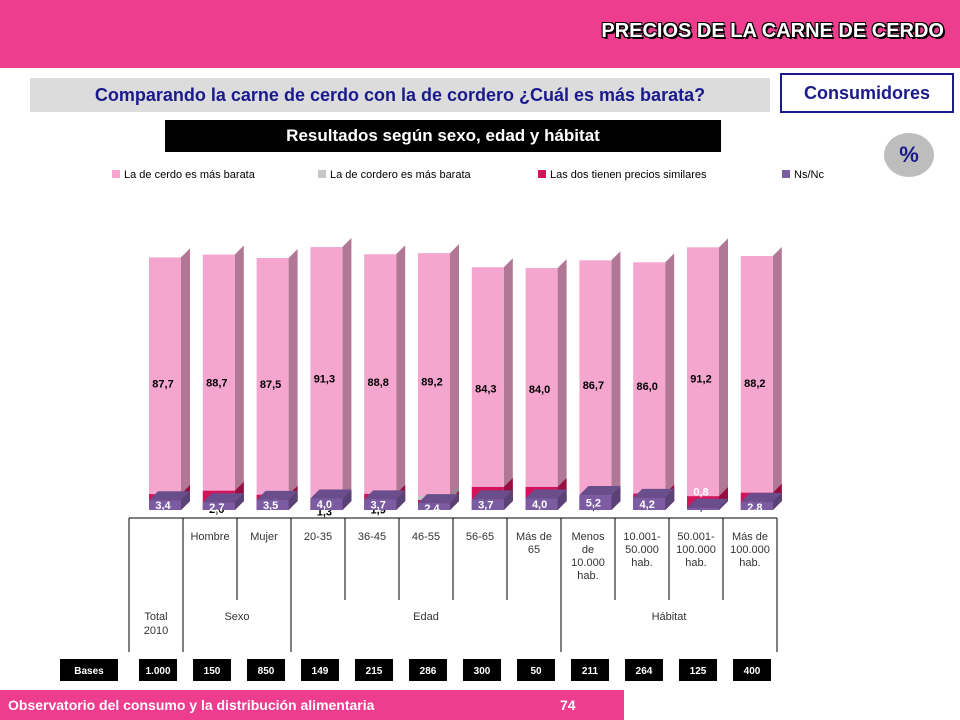 Image resolution: width=960 pixels, height=720 pixels. Describe the element at coordinates (270, 385) in the screenshot. I see `data-label: 87,5` at that location.